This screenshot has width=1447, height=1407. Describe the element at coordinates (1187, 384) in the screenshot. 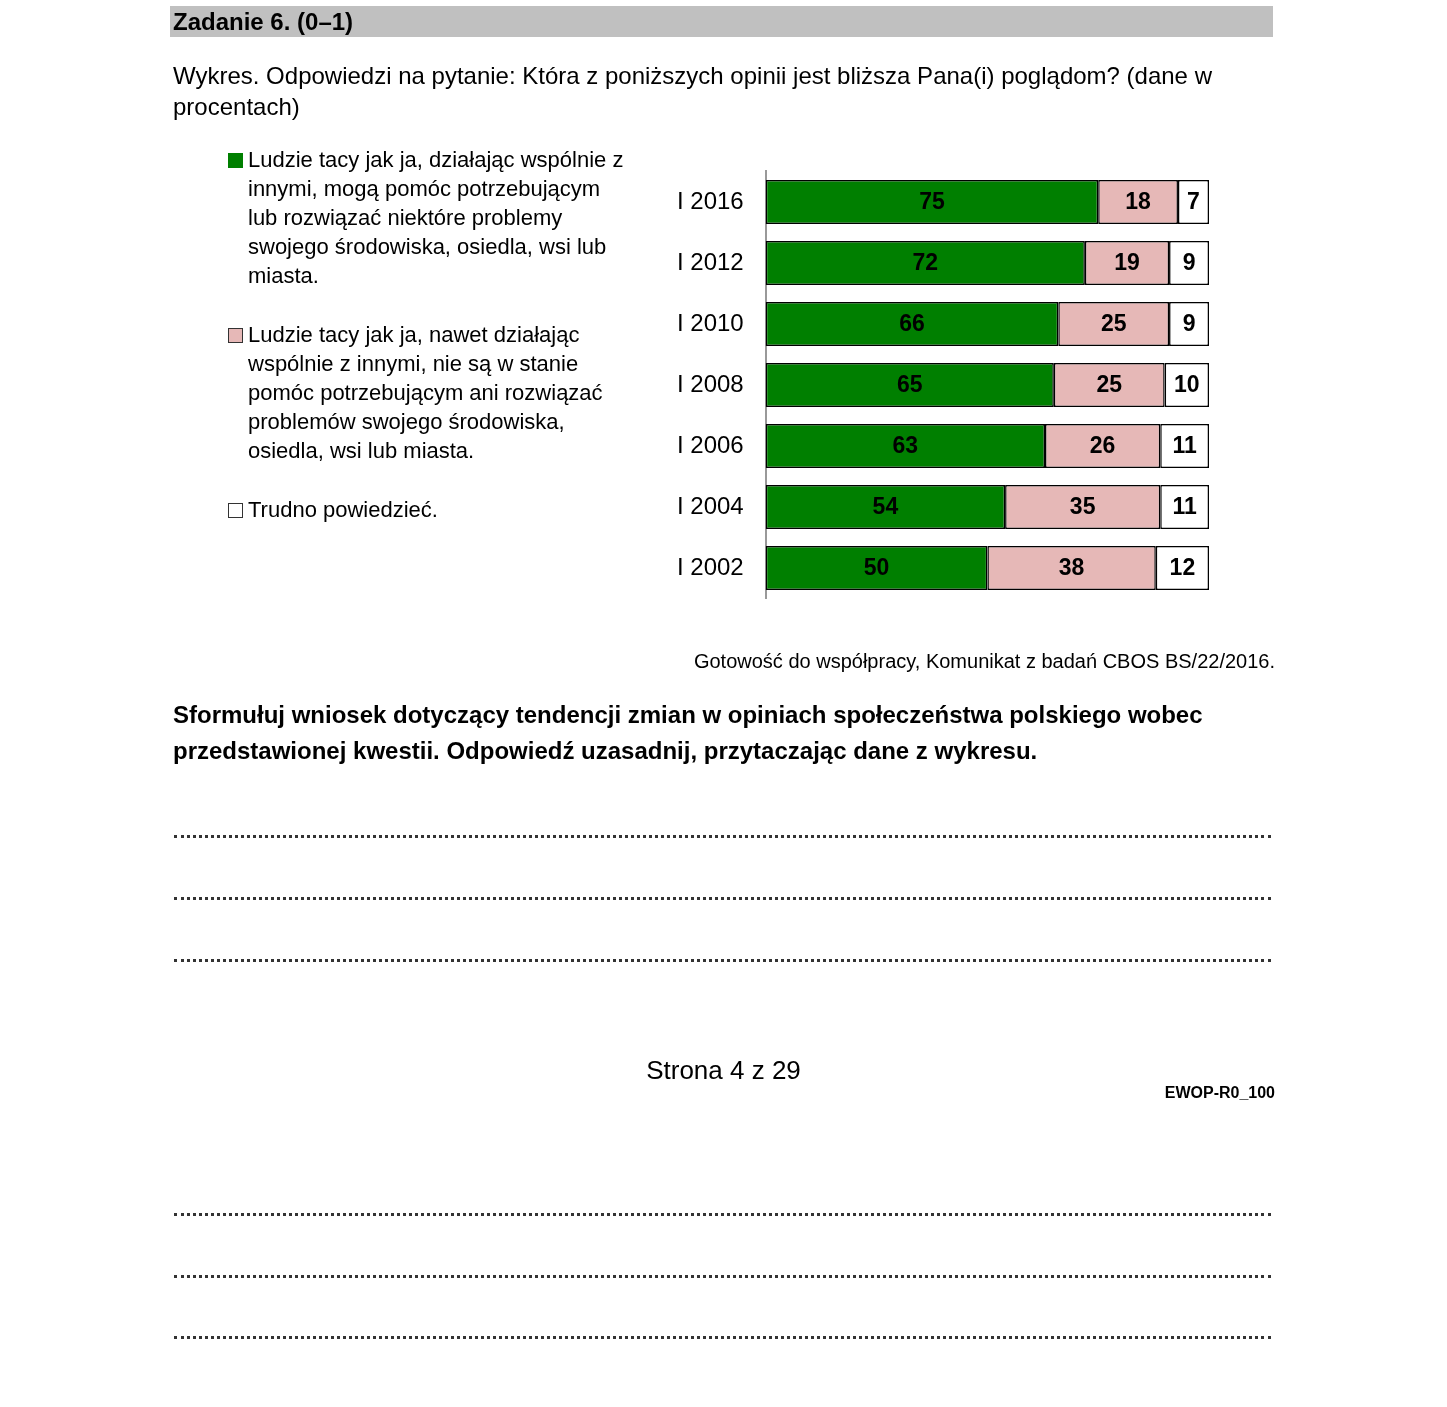

I see `data-label: 10` at that location.